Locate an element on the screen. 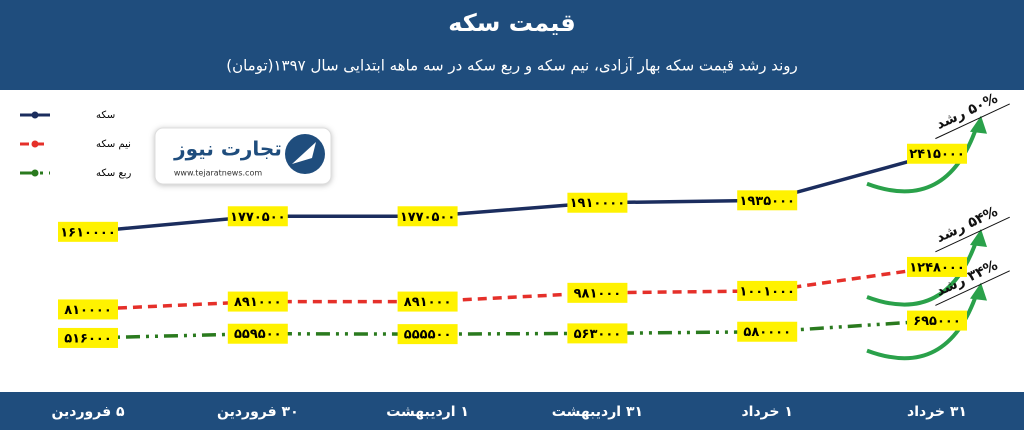 The width and height of the screenshot is (1024, 434). value-label: ۱۲۴۸۰۰۰ is located at coordinates (937, 267).